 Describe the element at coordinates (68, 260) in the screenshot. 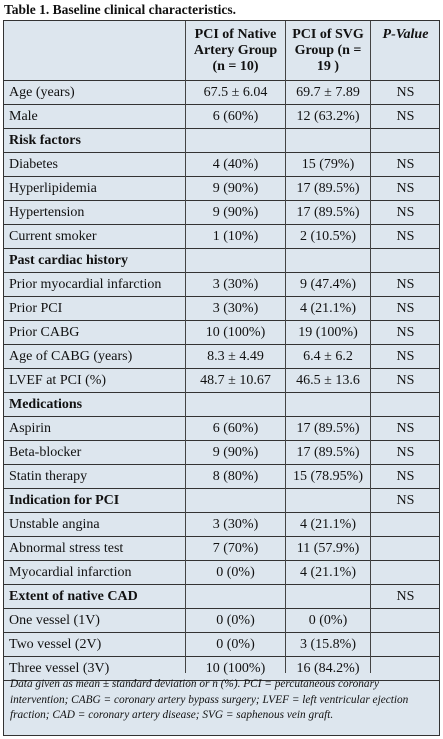

I see `row-label: Past cardiac history` at that location.